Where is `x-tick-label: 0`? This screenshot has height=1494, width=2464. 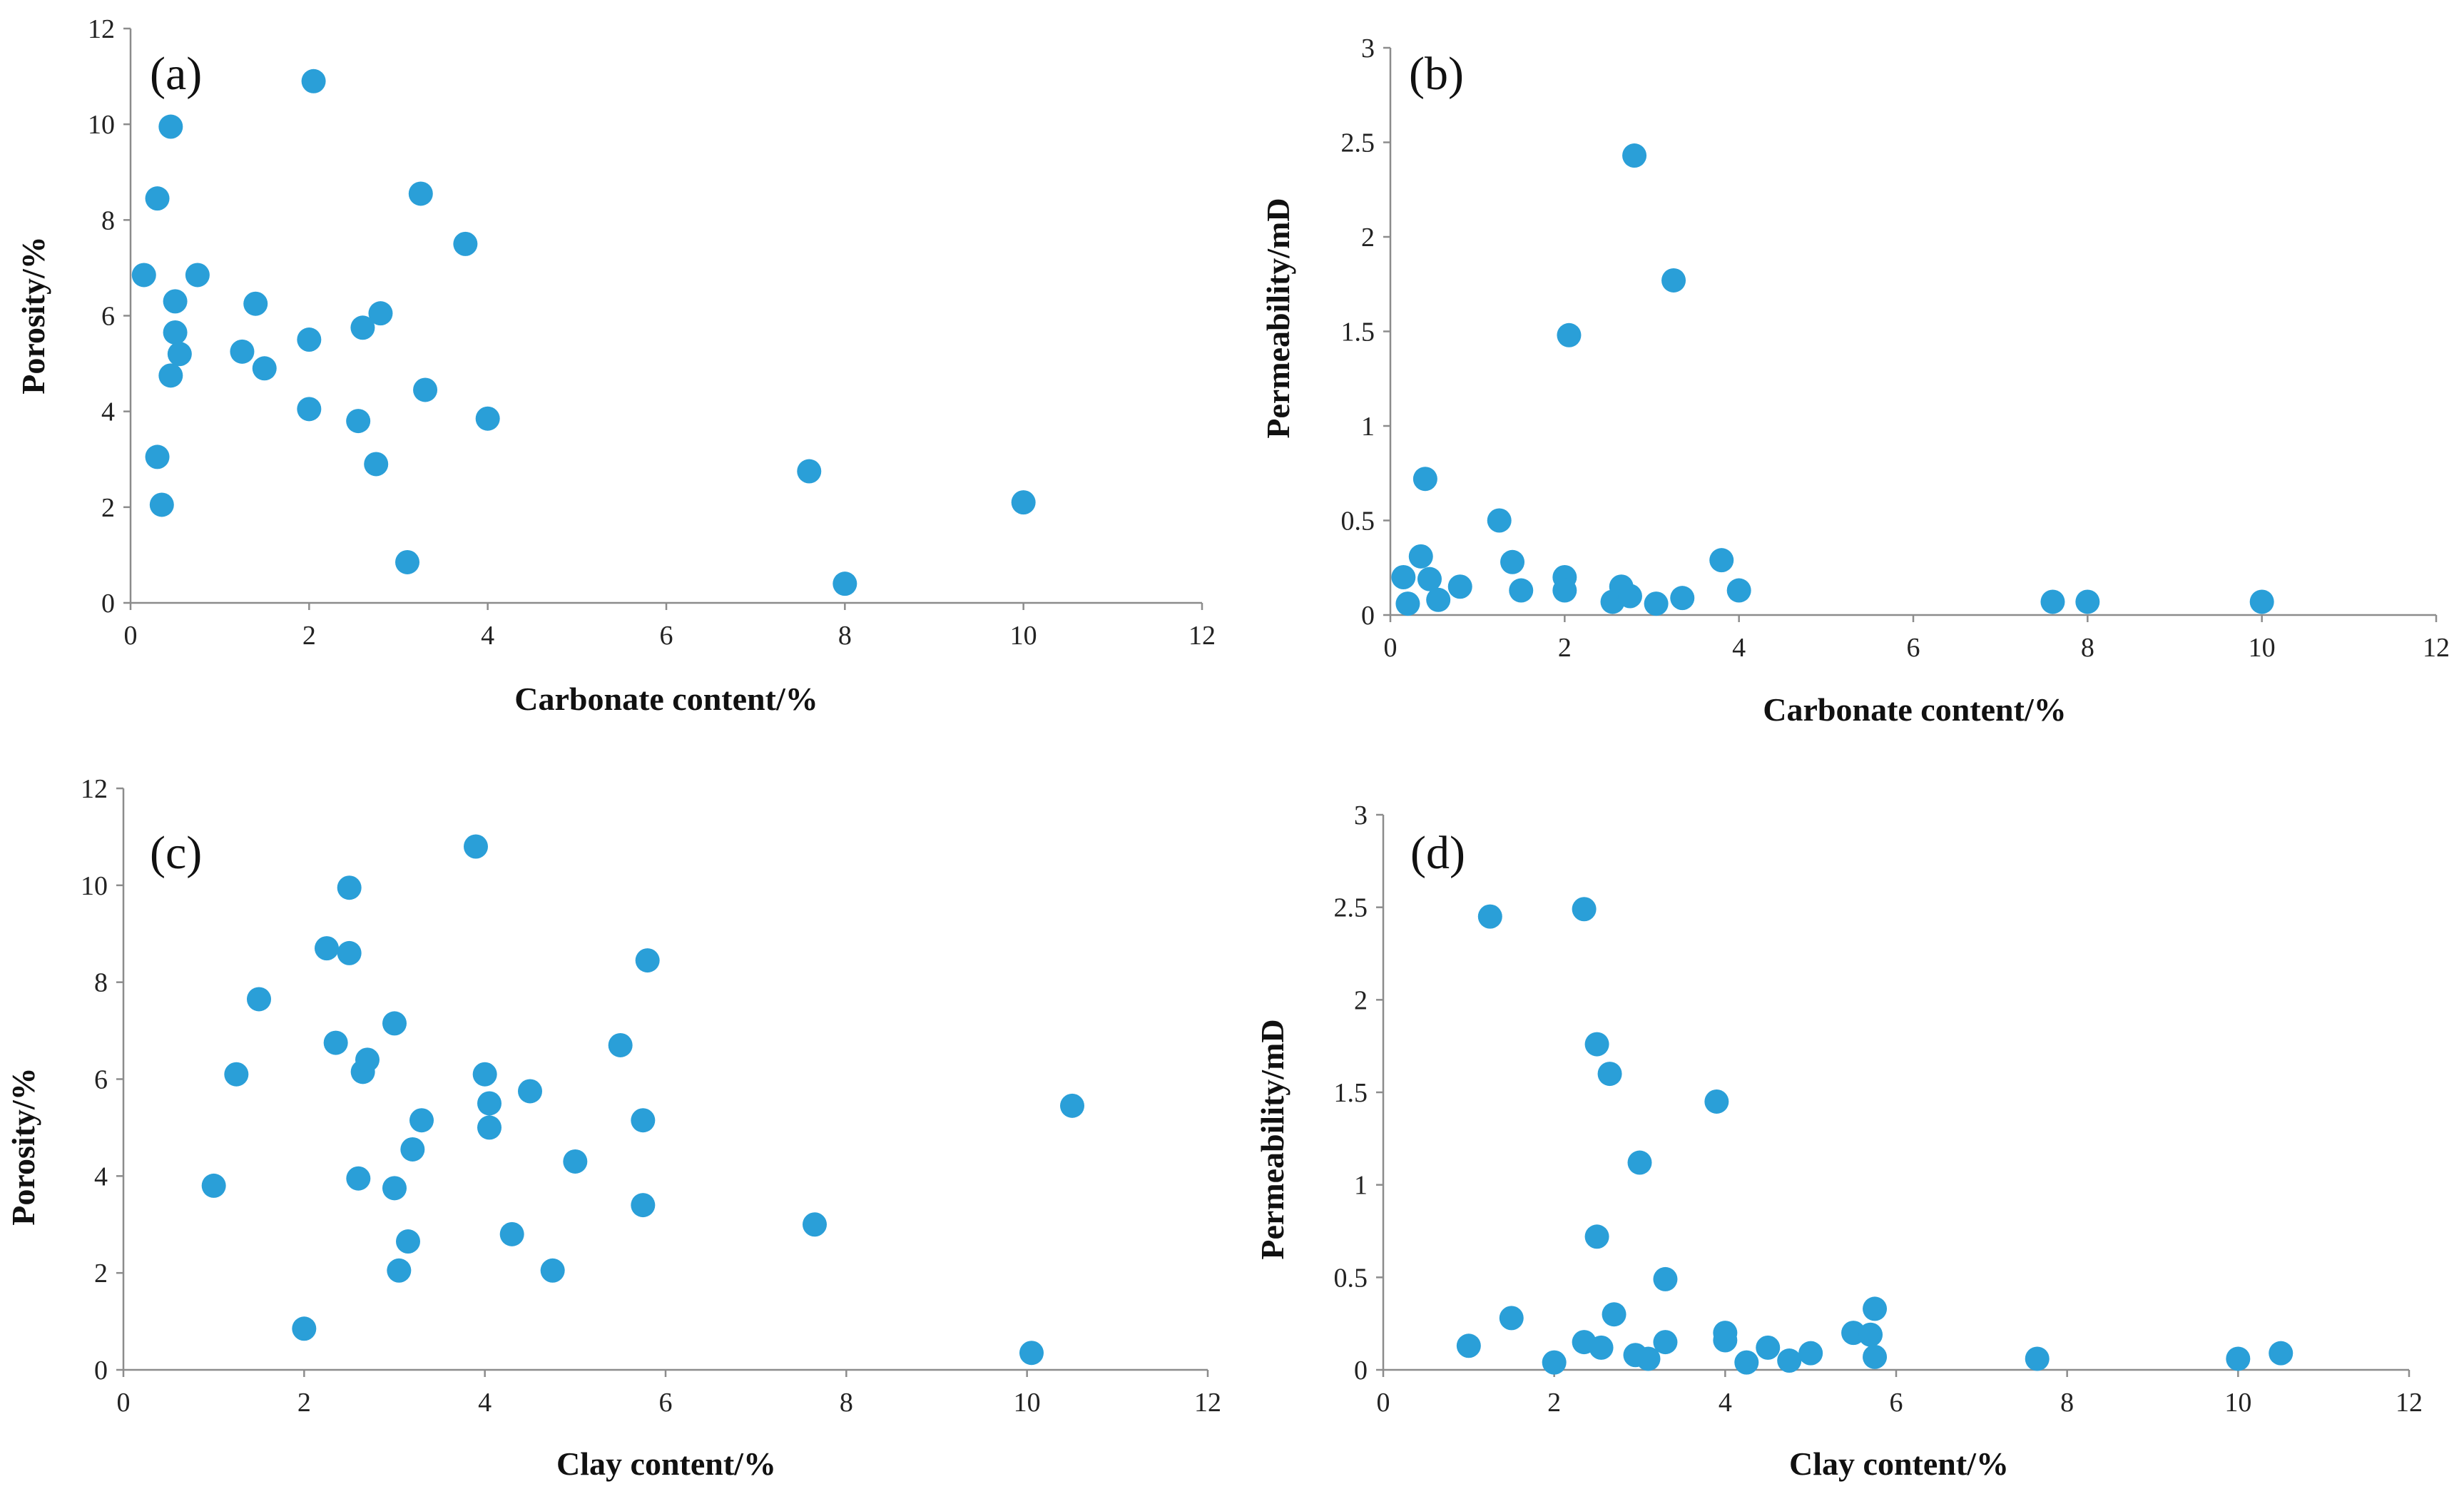
x-tick-label: 0 is located at coordinates (1391, 648).